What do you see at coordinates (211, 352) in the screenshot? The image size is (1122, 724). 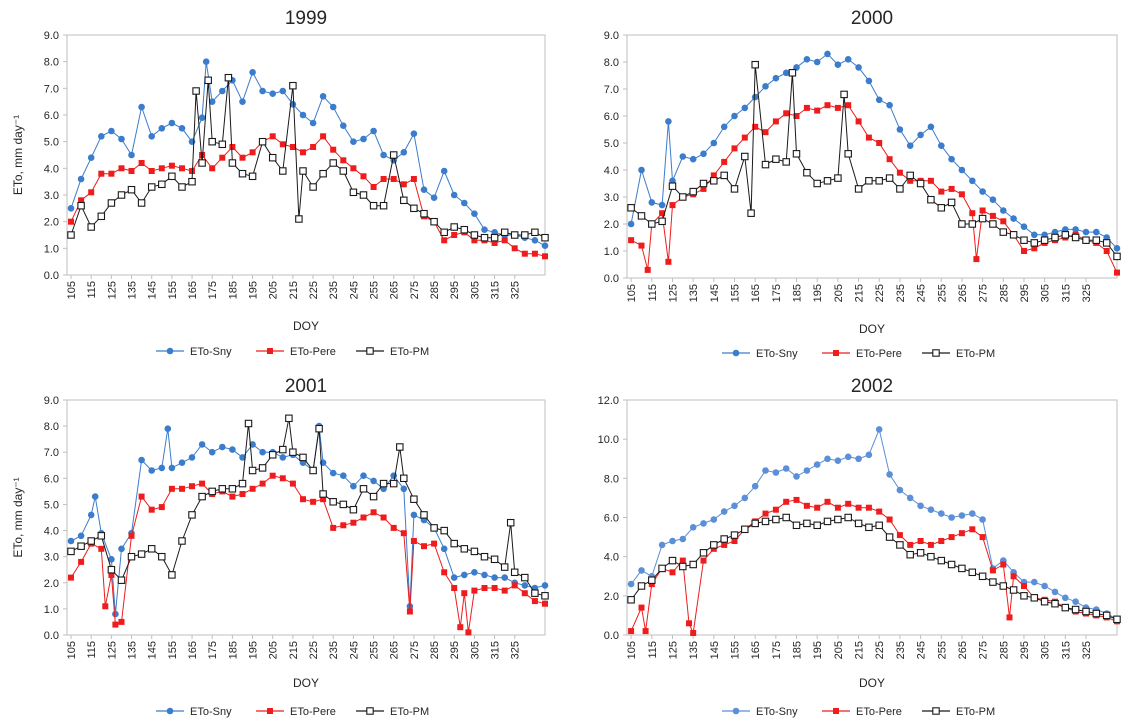 I see `legend-label: ETo-Sny` at bounding box center [211, 352].